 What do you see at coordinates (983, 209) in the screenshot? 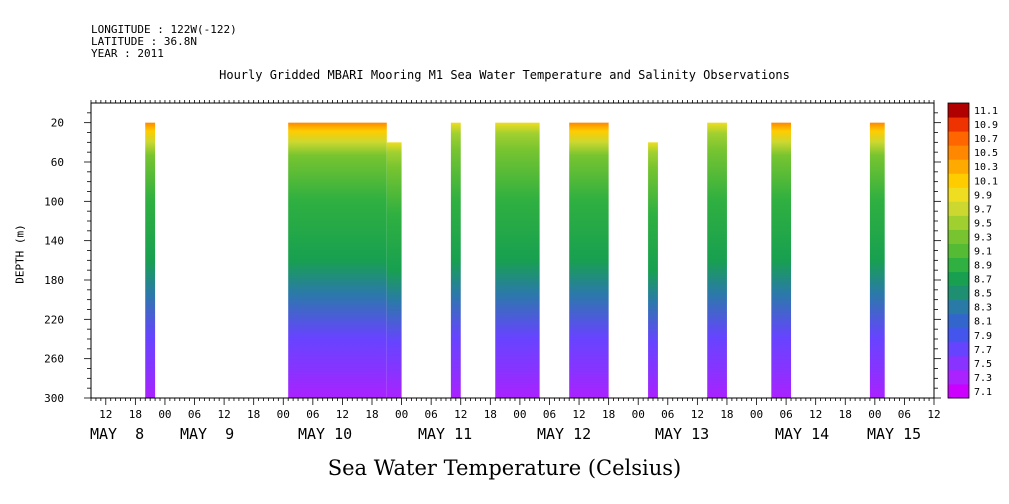
I see `colorbar-label: 9.7` at bounding box center [983, 209].